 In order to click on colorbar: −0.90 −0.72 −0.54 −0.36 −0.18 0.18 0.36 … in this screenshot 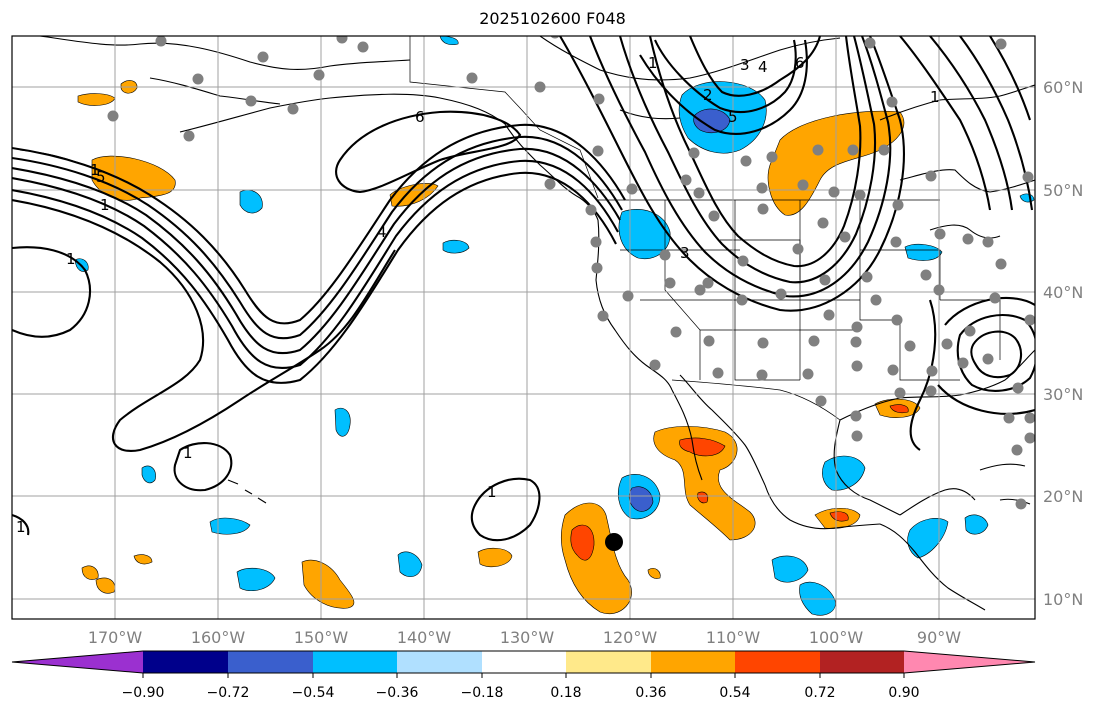, I will do `click(523, 675)`.